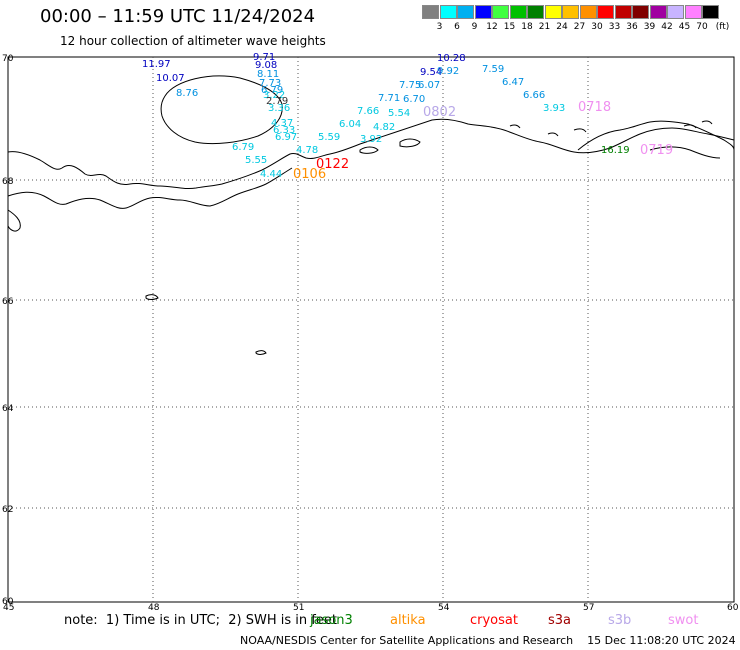 This screenshot has width=740, height=650. What do you see at coordinates (439, 27) in the screenshot?
I see `colorbar-tick-label: 3` at bounding box center [439, 27].